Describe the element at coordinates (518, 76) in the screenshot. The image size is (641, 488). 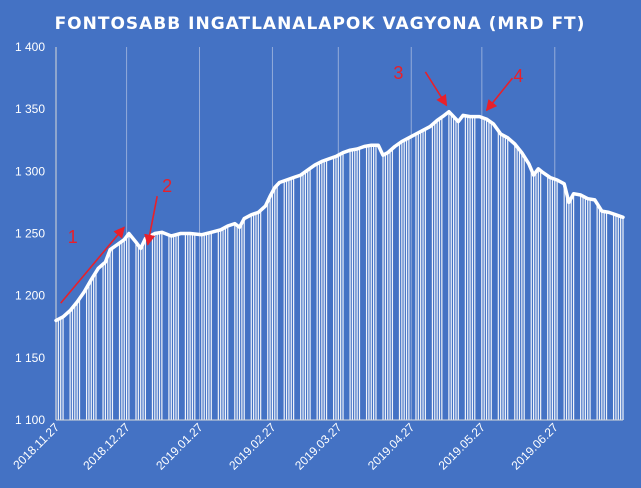
I see `annotation-label: 4` at that location.